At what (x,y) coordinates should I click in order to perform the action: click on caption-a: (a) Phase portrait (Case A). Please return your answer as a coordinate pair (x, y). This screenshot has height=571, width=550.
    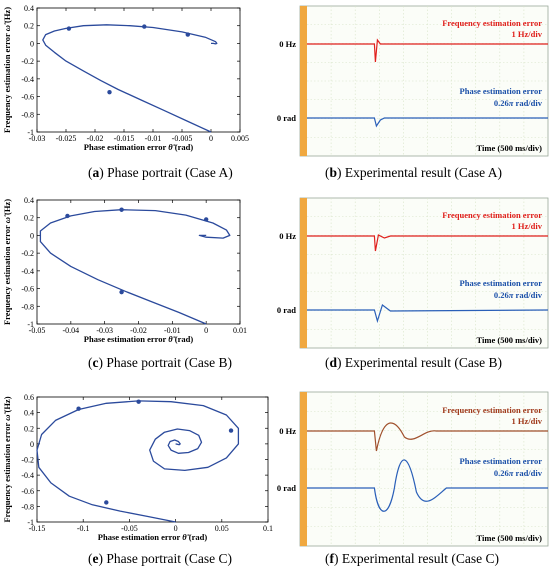
    Looking at the image, I should click on (160, 172).